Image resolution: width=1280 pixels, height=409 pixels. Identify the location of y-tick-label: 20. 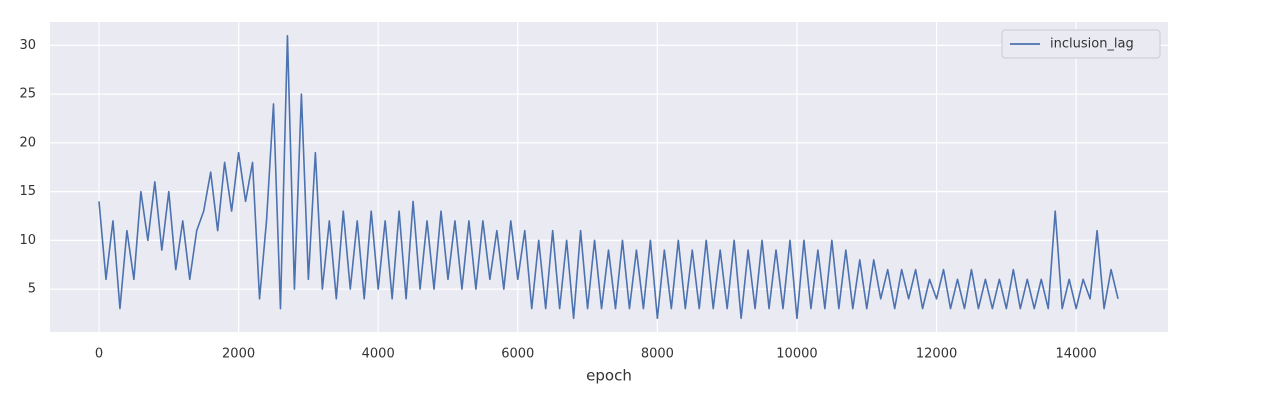
(27, 142).